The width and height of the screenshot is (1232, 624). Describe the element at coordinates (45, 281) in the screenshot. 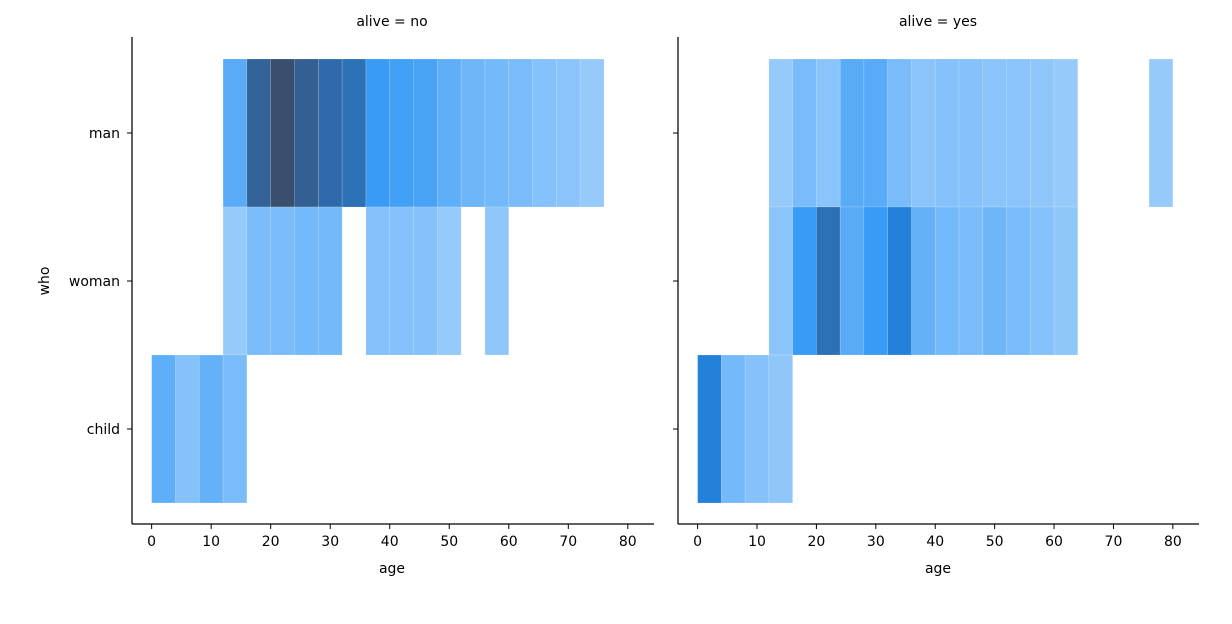

I see `y-axis-label: who` at that location.